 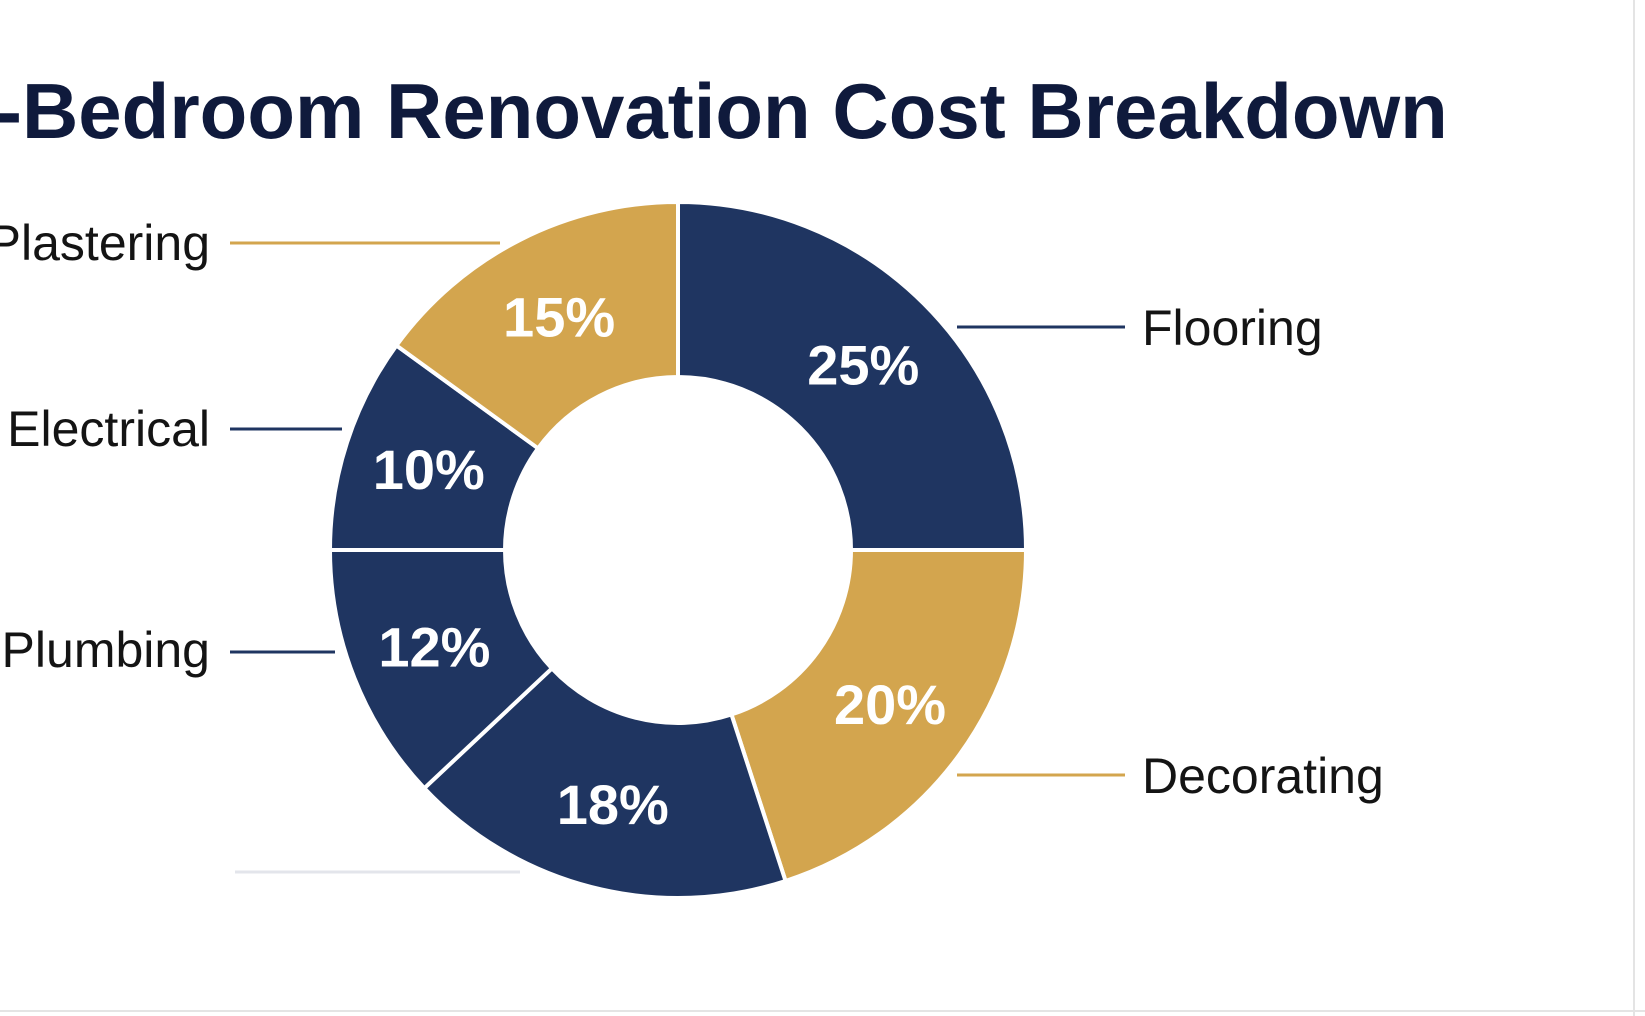 I want to click on frame-edge-bottom, so click(x=822, y=1011).